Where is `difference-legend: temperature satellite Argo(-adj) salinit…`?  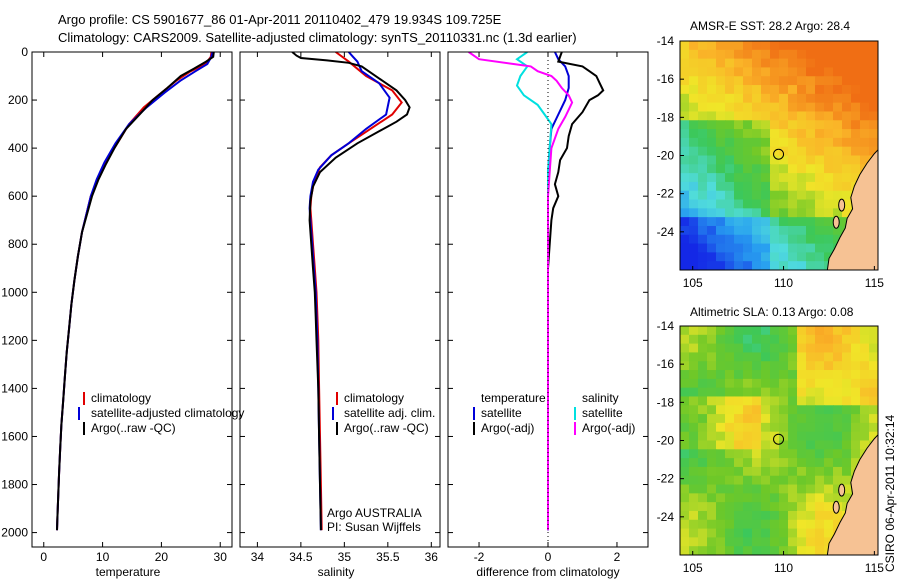 difference-legend: temperature satellite Argo(-adj) salinit… is located at coordinates (554, 413).